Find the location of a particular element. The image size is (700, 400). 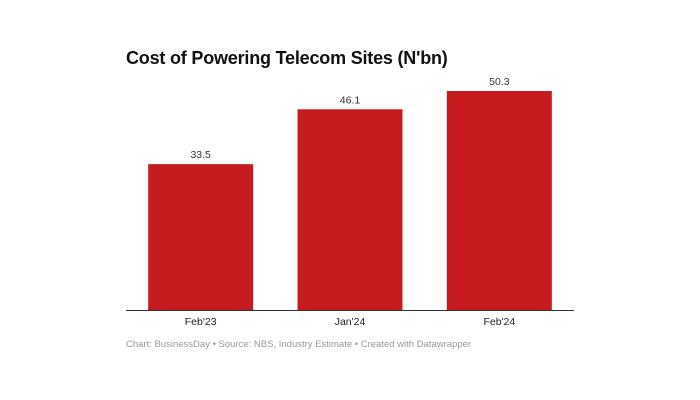

x-tick-label: Jan'24 is located at coordinates (350, 322).